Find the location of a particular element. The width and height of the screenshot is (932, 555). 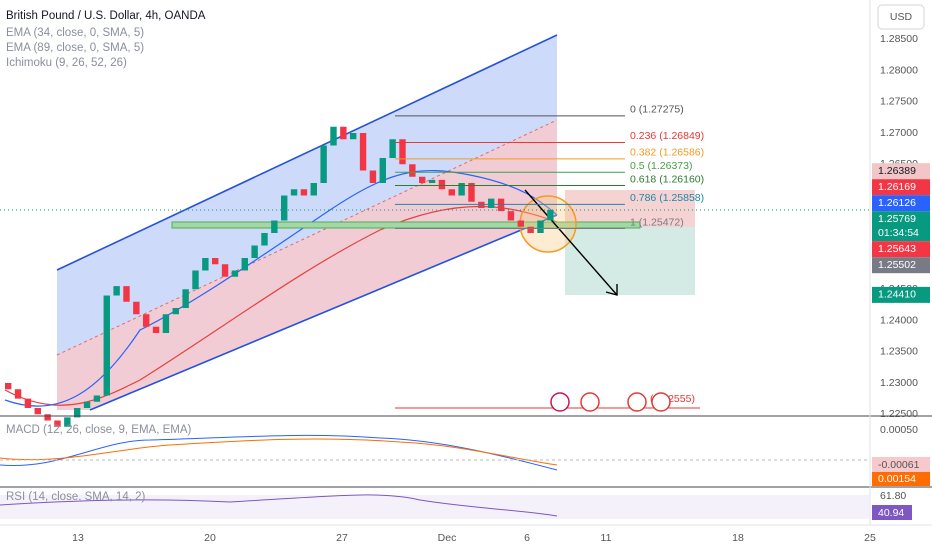

fib-label: 0.5 (1.26373) is located at coordinates (661, 166).